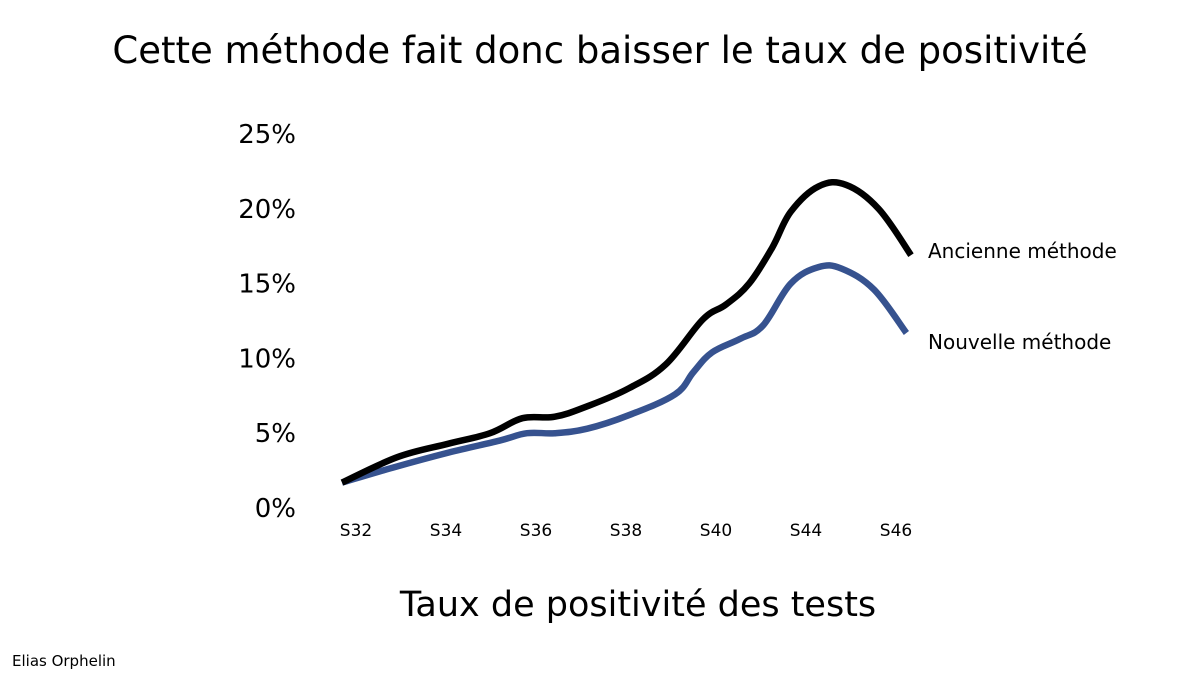  I want to click on y-tick-label: 10%, so click(267, 359).